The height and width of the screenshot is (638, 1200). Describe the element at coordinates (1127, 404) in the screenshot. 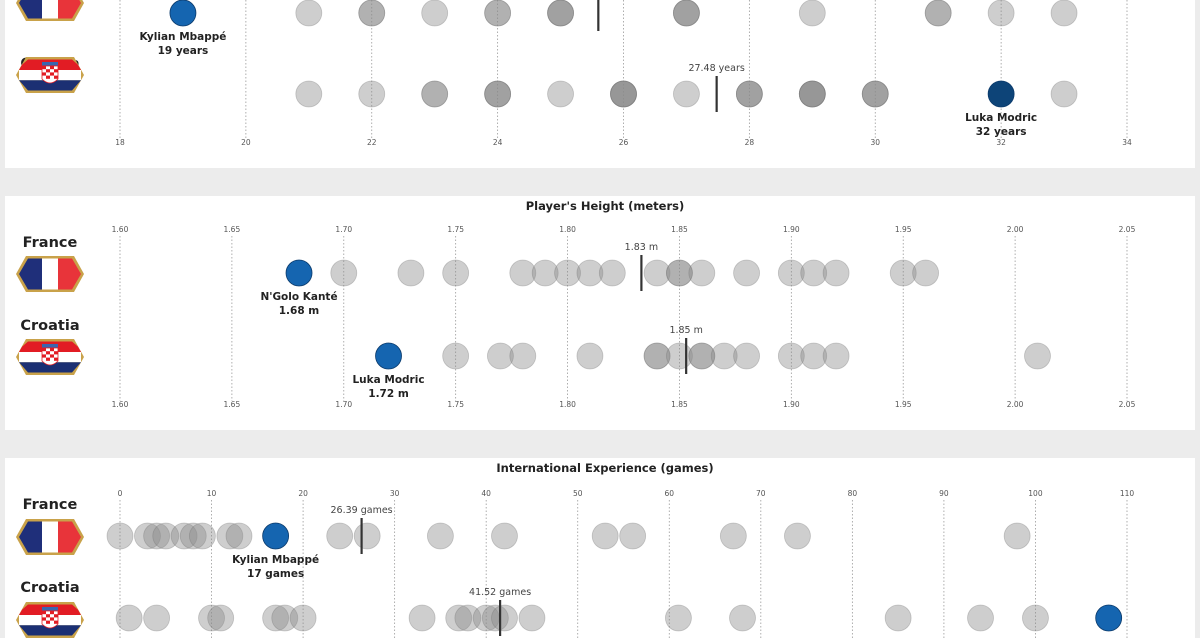

I see `tick-label-bottom: 2.05` at that location.